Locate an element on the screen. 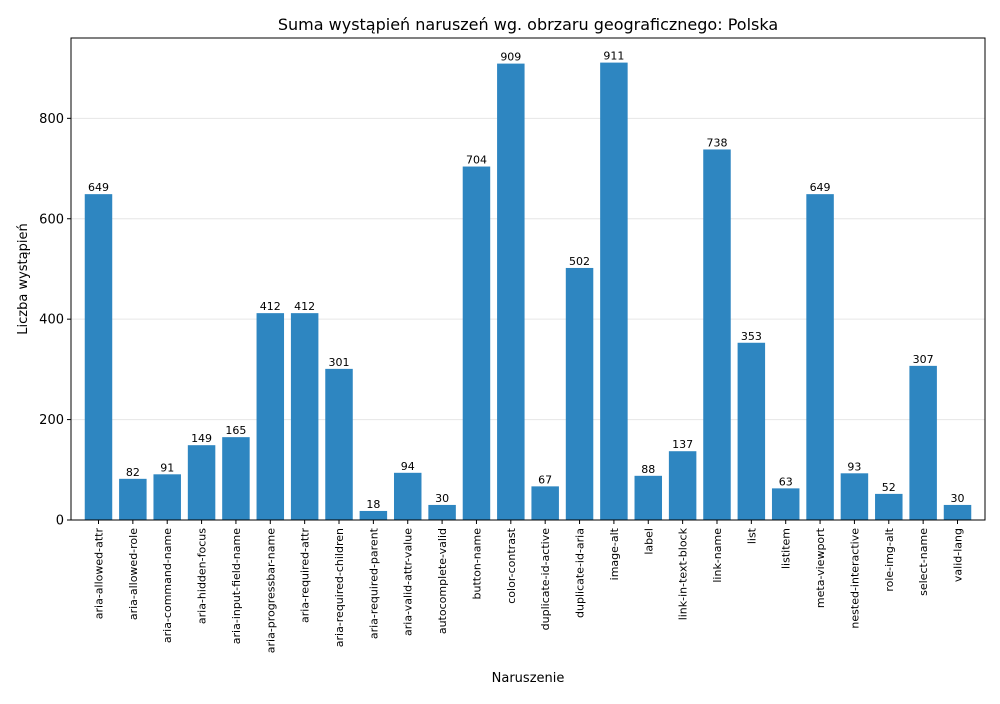 The height and width of the screenshot is (704, 1000). data-label: 738 is located at coordinates (716, 142).